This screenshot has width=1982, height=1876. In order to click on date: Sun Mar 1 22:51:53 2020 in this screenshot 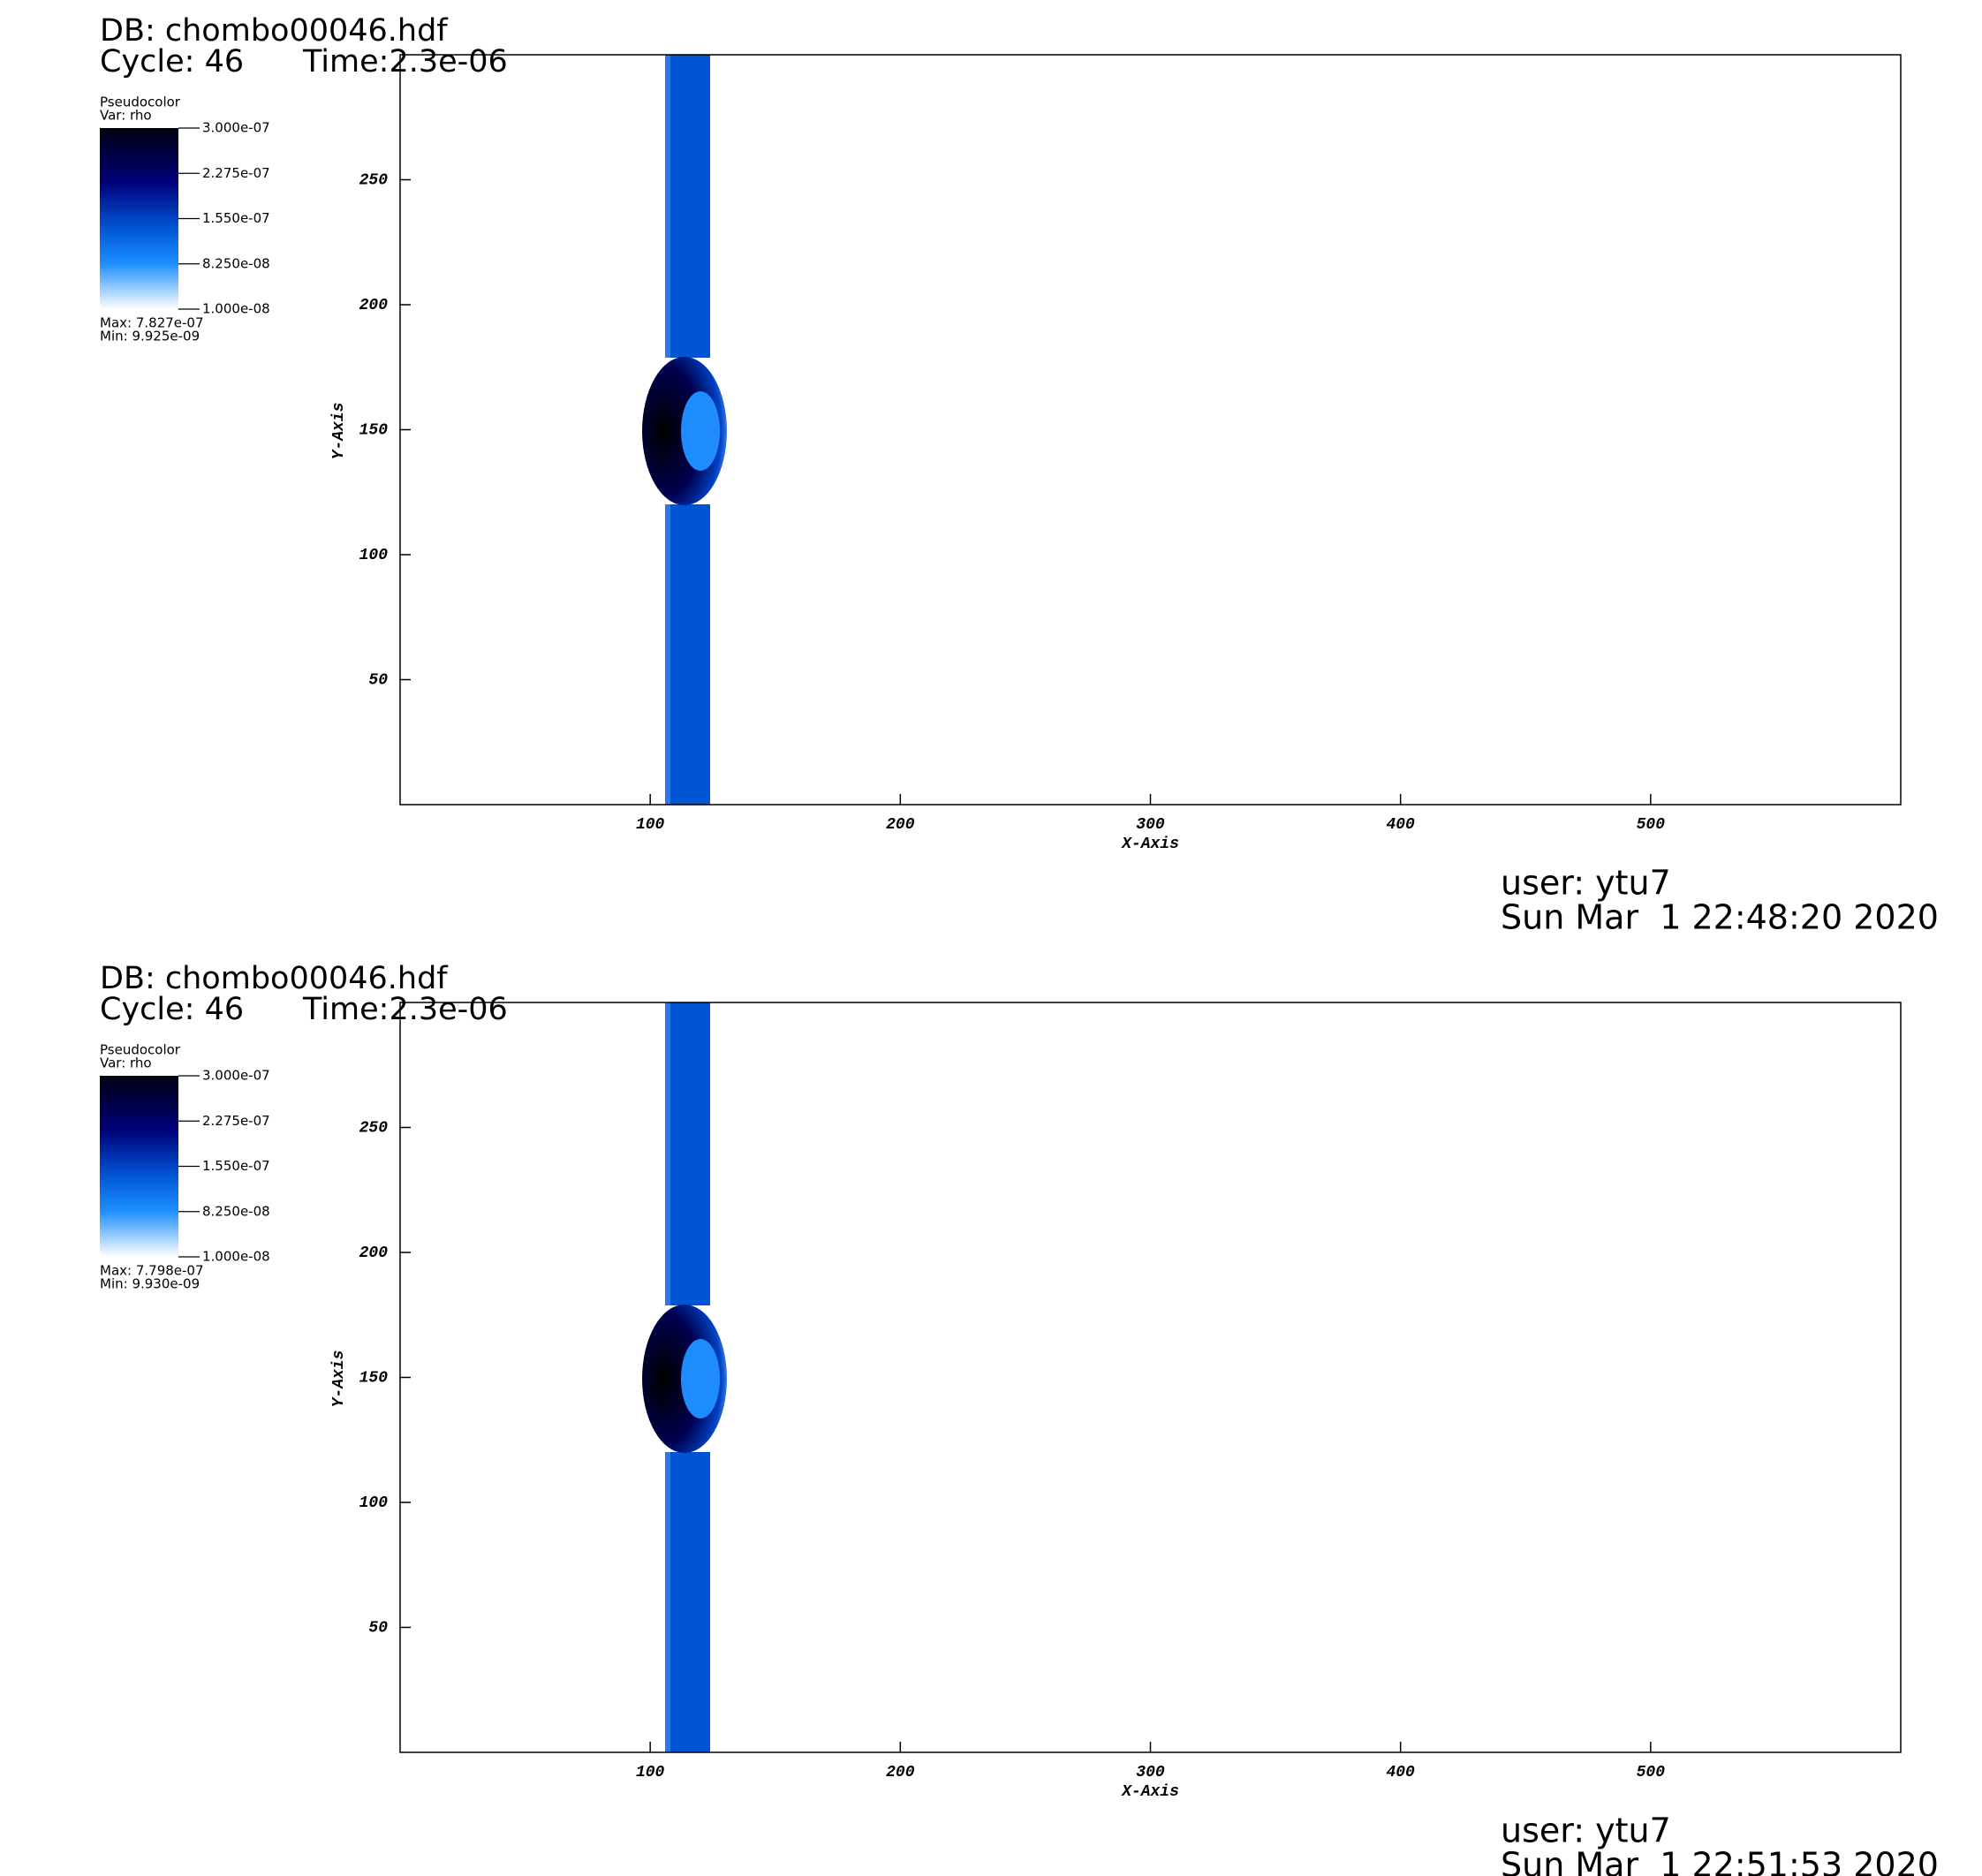, I will do `click(1720, 1861)`.